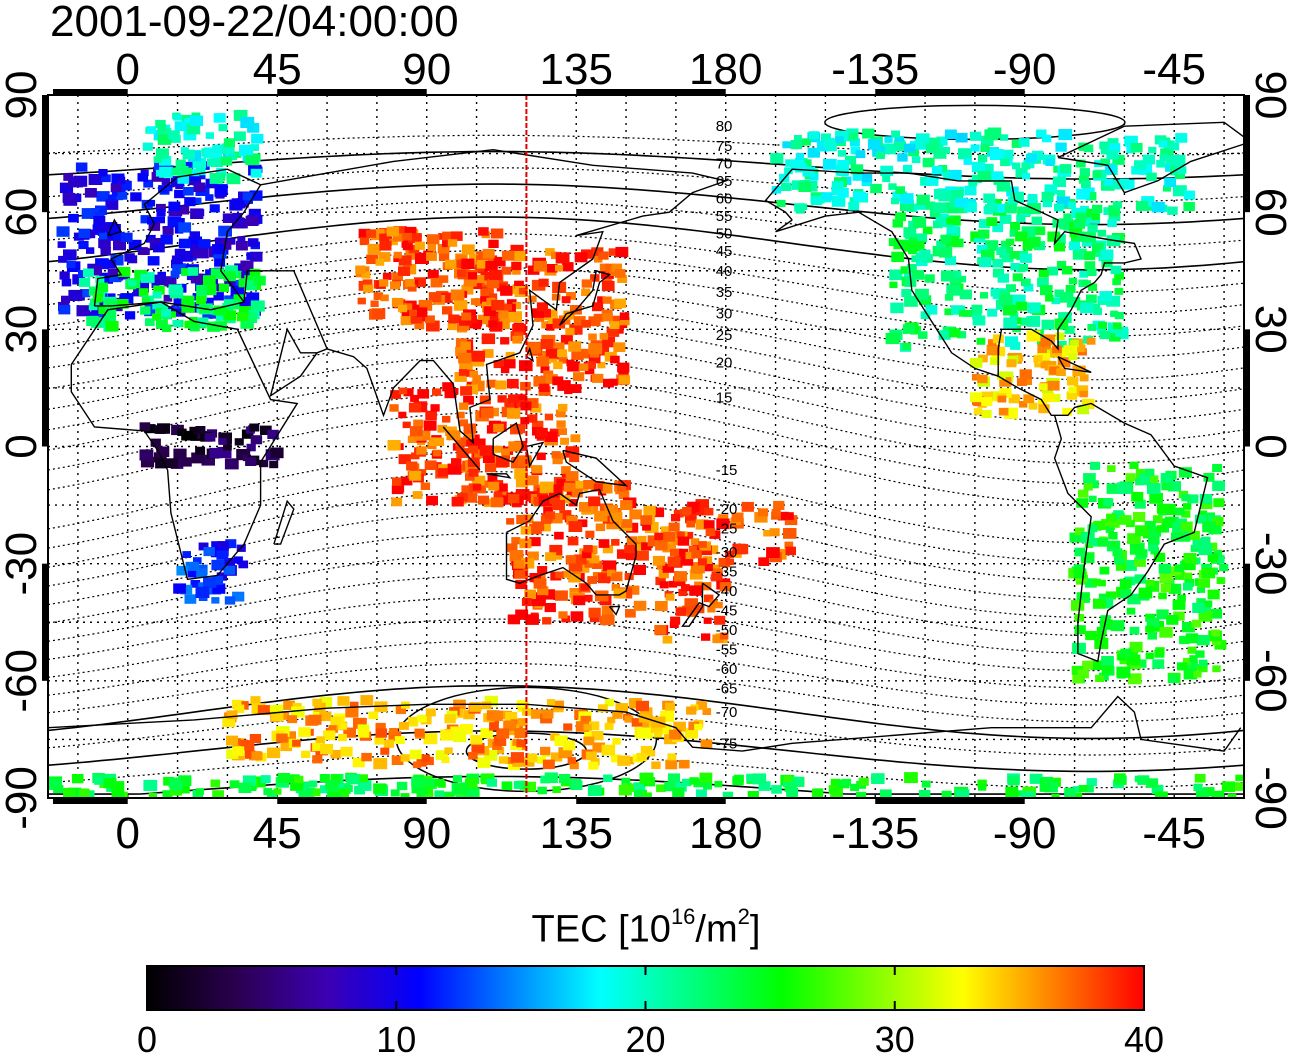 Image resolution: width=1292 pixels, height=1057 pixels. What do you see at coordinates (90, 801) in the screenshot?
I see `frame-band-bottom` at bounding box center [90, 801].